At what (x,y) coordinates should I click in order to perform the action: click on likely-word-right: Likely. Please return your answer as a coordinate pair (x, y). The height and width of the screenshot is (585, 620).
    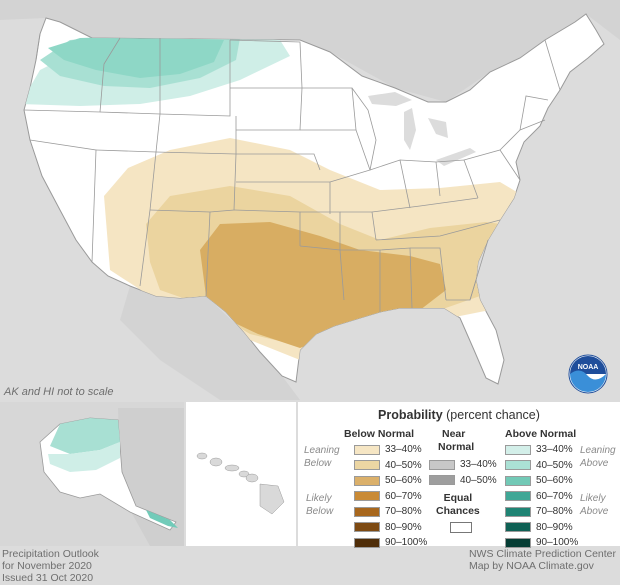
    Looking at the image, I should click on (593, 498).